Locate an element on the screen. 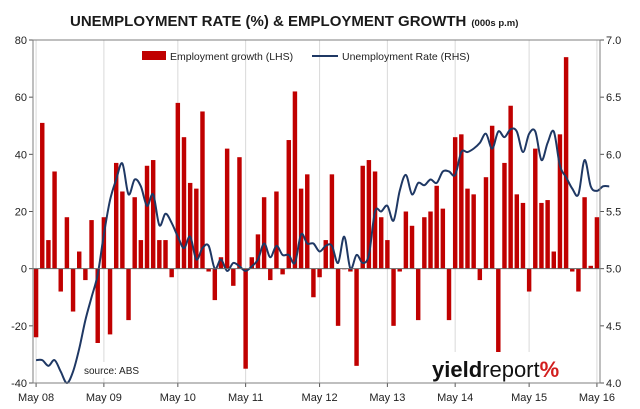  x-tick-label: May 09 is located at coordinates (104, 398).